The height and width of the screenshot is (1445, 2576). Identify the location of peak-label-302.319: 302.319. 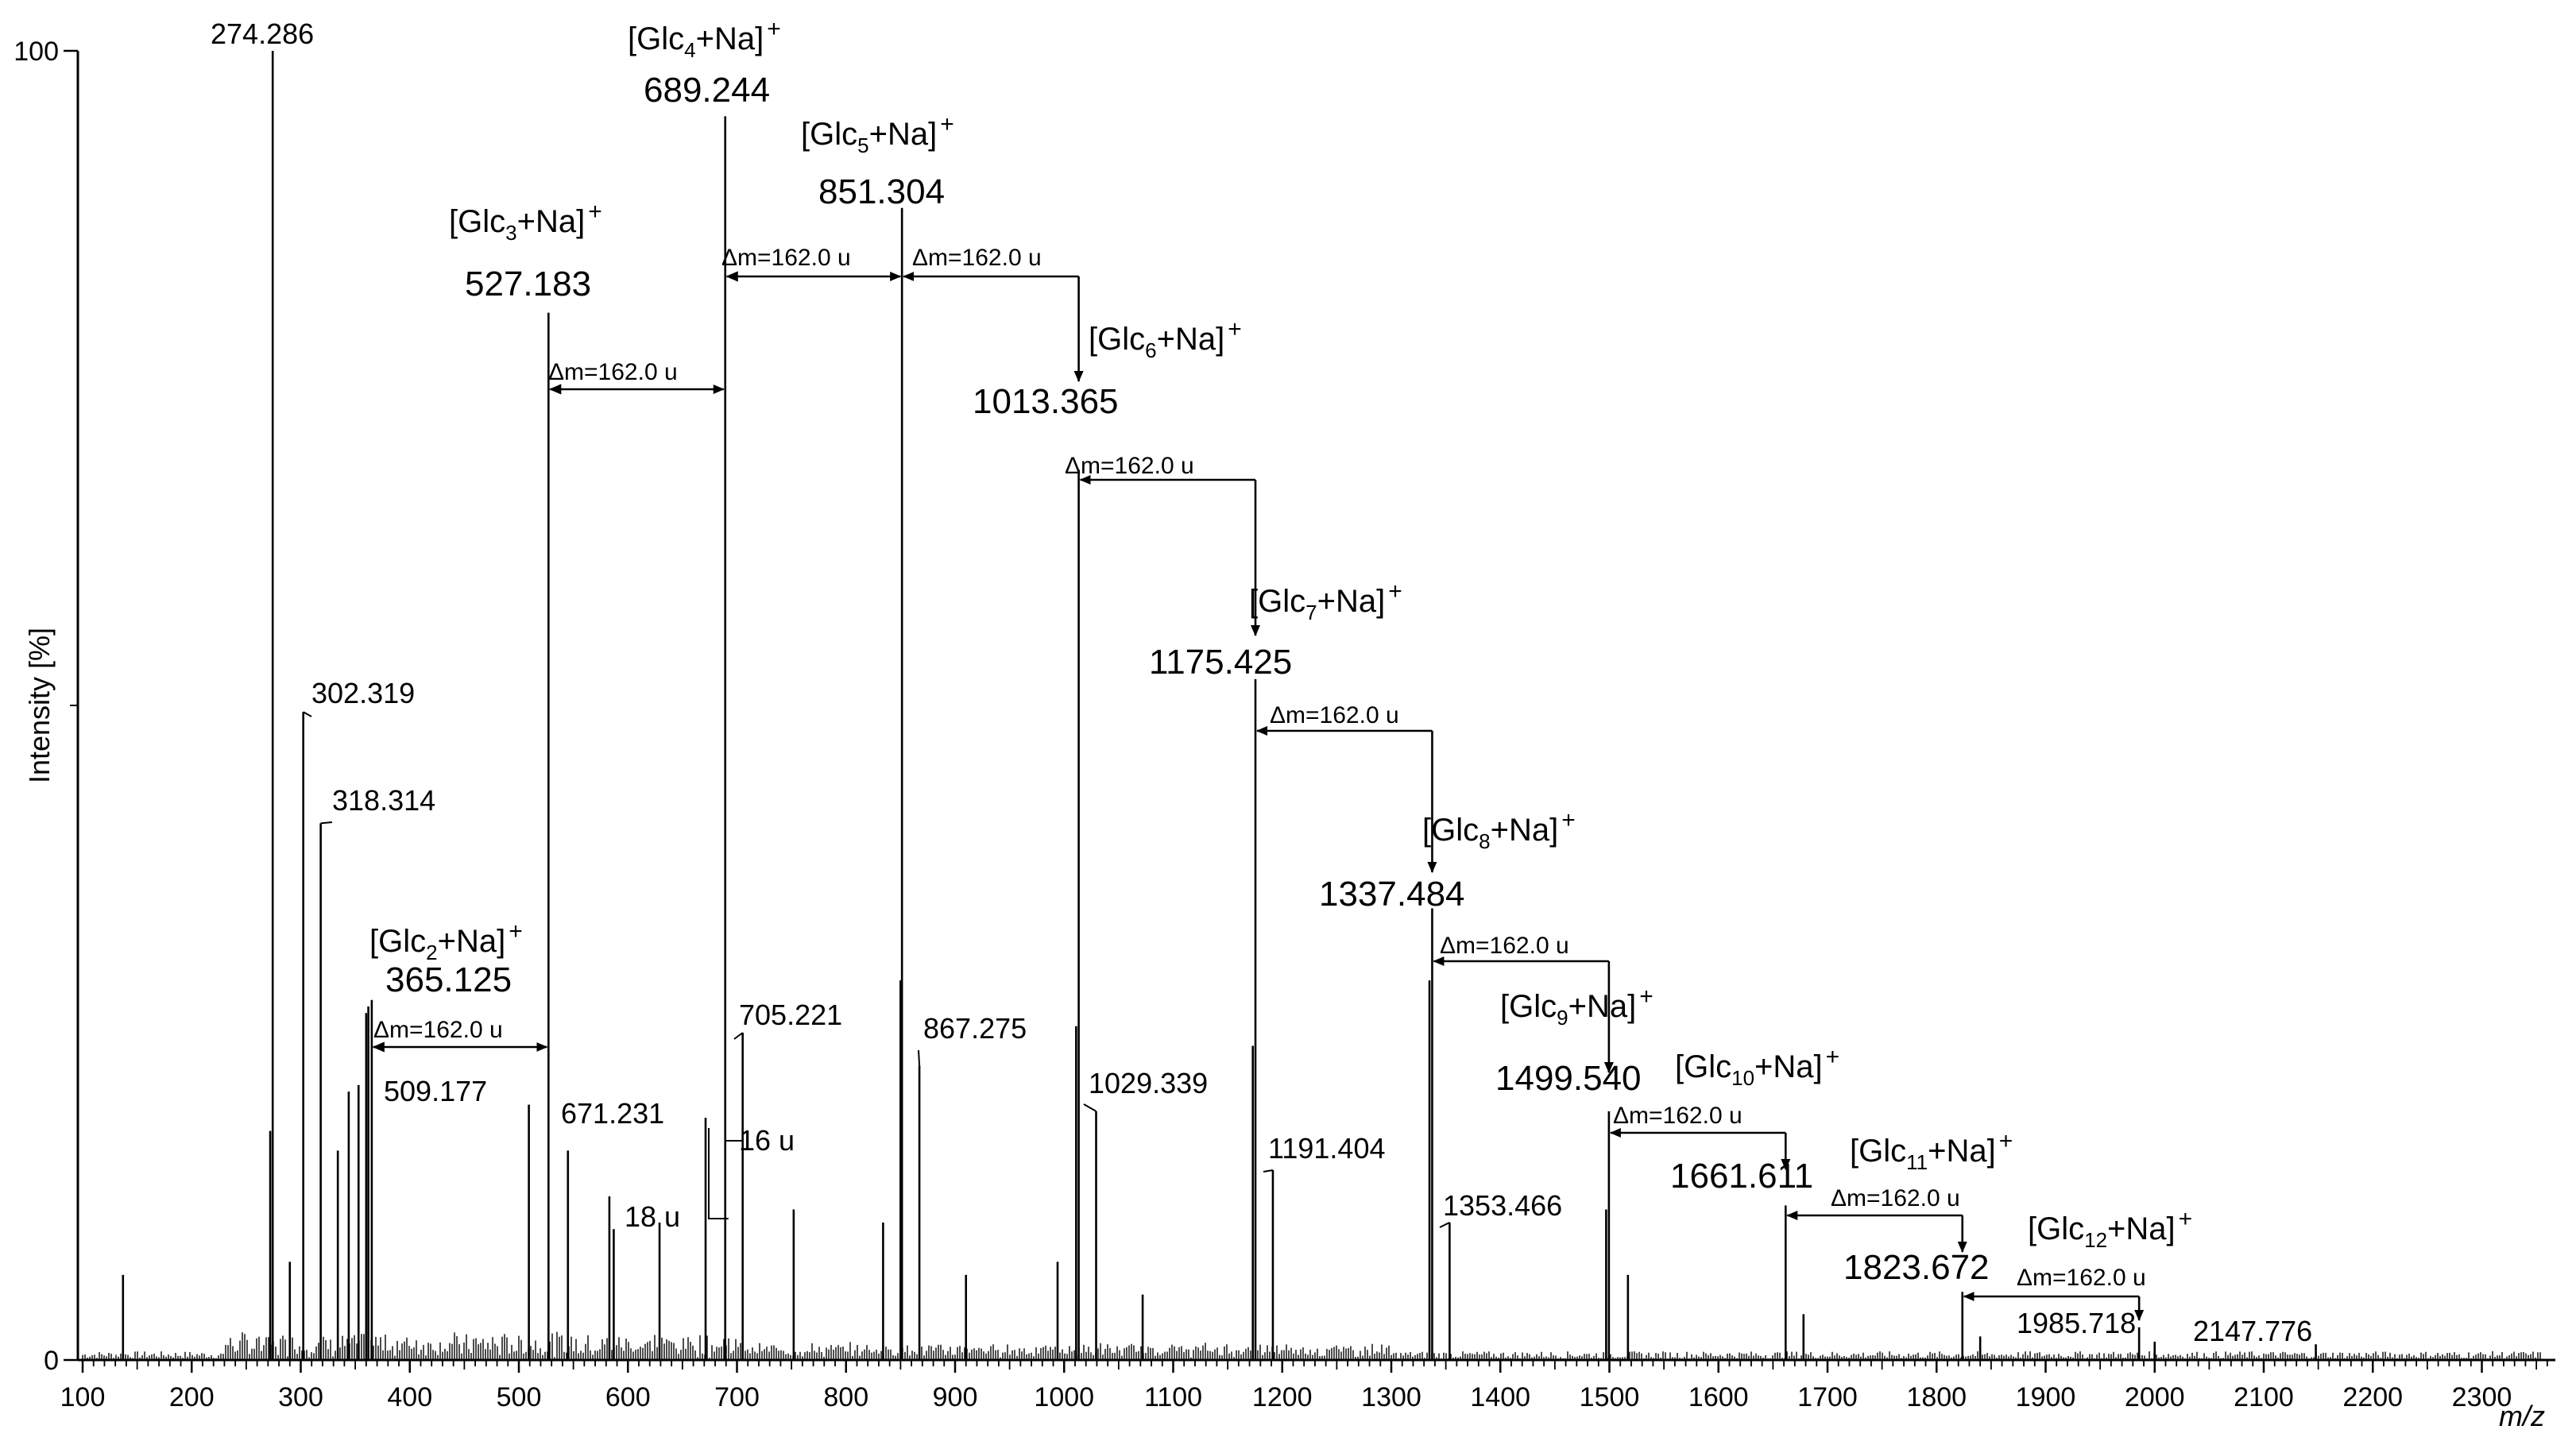
(363, 693).